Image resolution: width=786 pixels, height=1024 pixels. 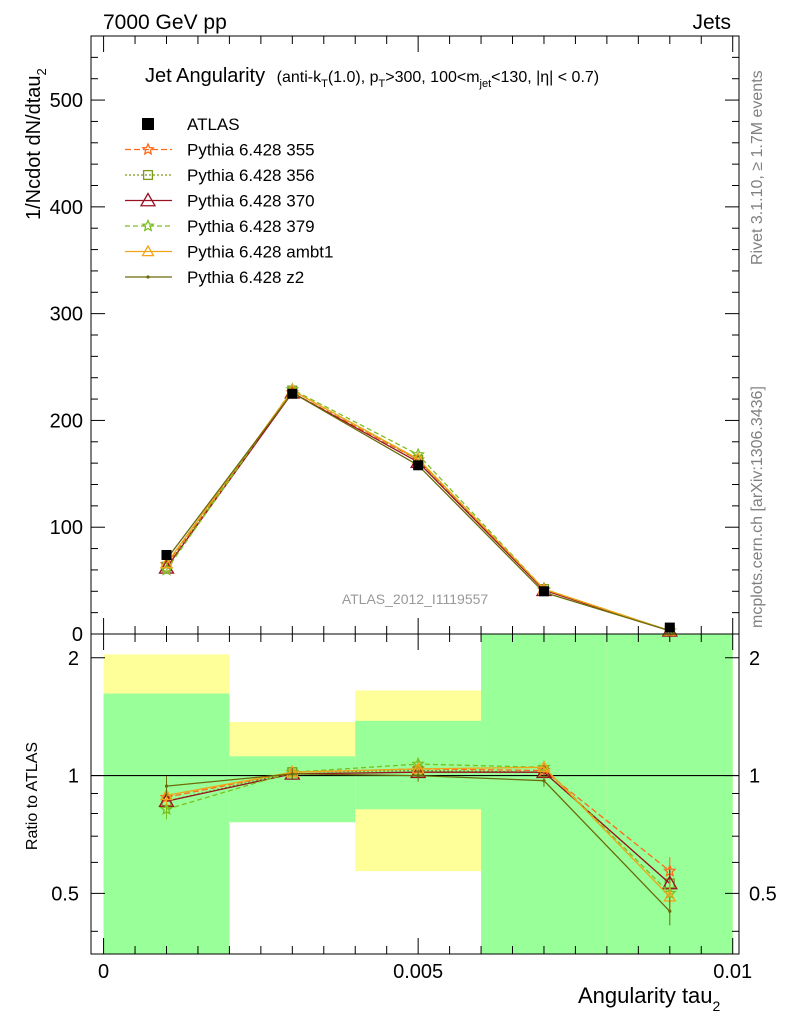 What do you see at coordinates (353, 77) in the screenshot?
I see `plot-title-detail-2: (1.0), p` at bounding box center [353, 77].